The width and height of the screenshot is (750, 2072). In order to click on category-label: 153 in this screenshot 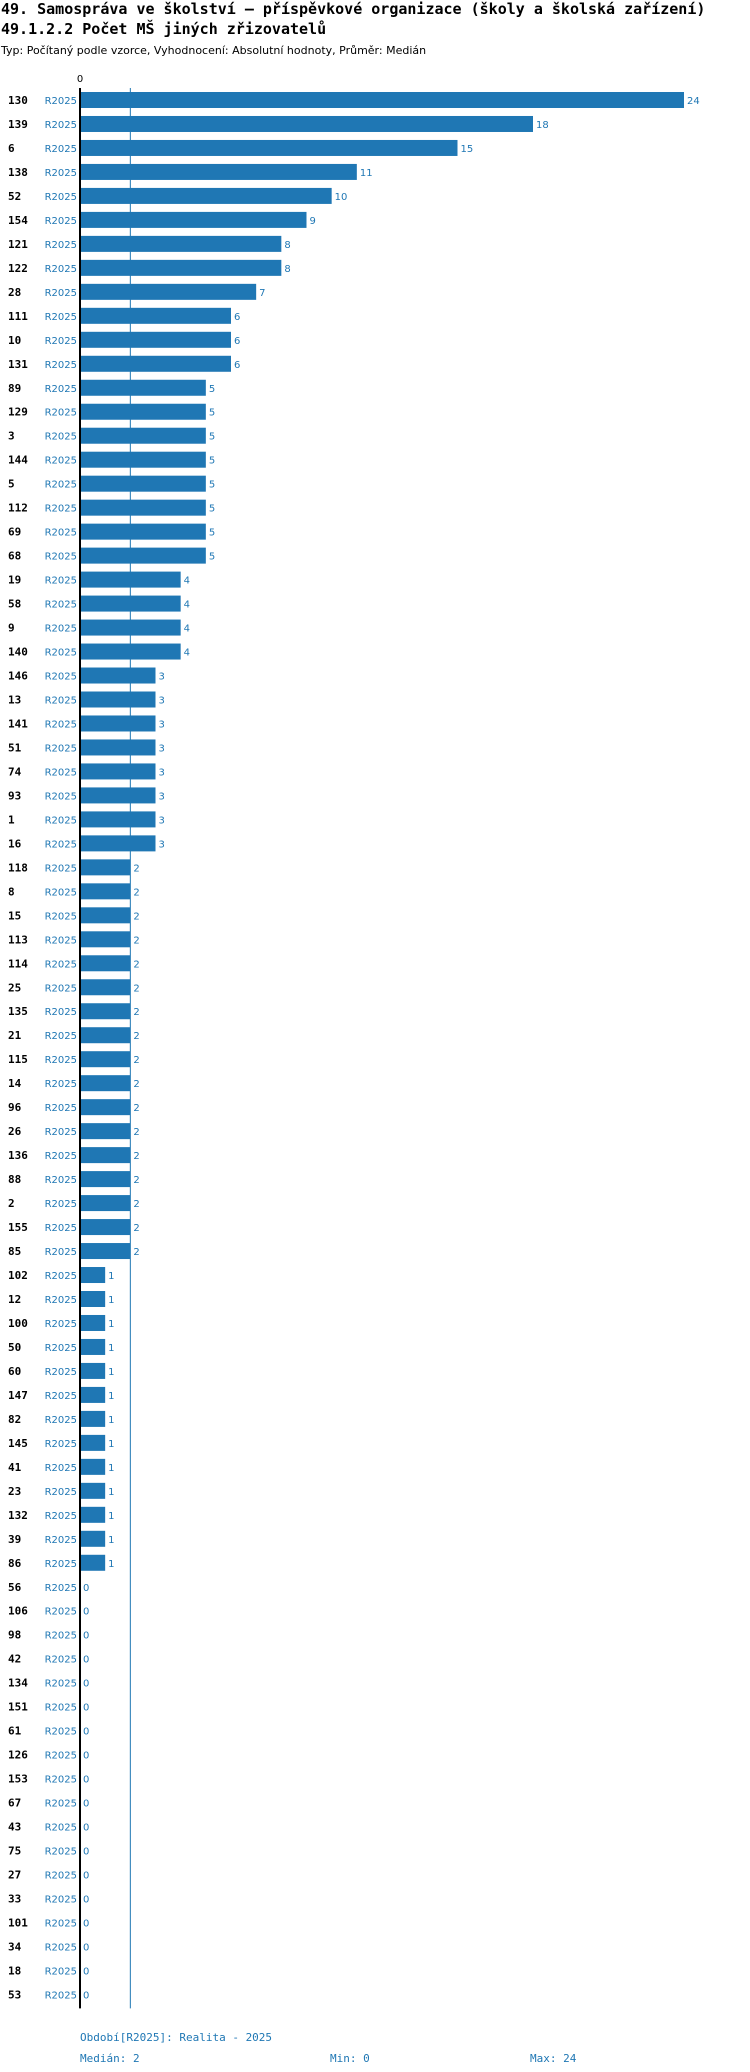, I will do `click(18, 1779)`.